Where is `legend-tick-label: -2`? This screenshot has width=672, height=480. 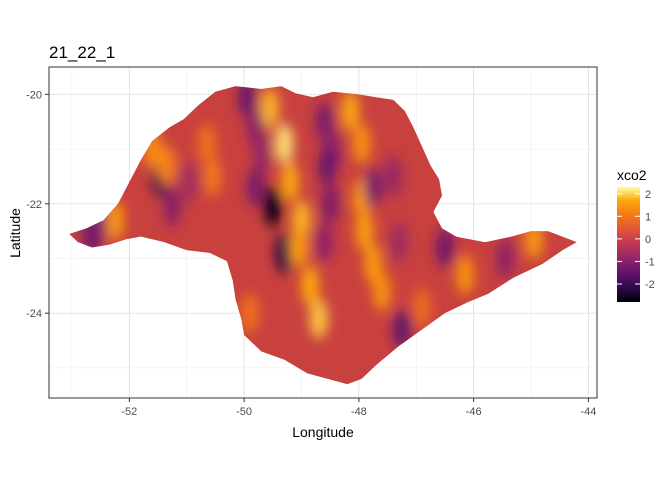 legend-tick-label: -2 is located at coordinates (650, 285).